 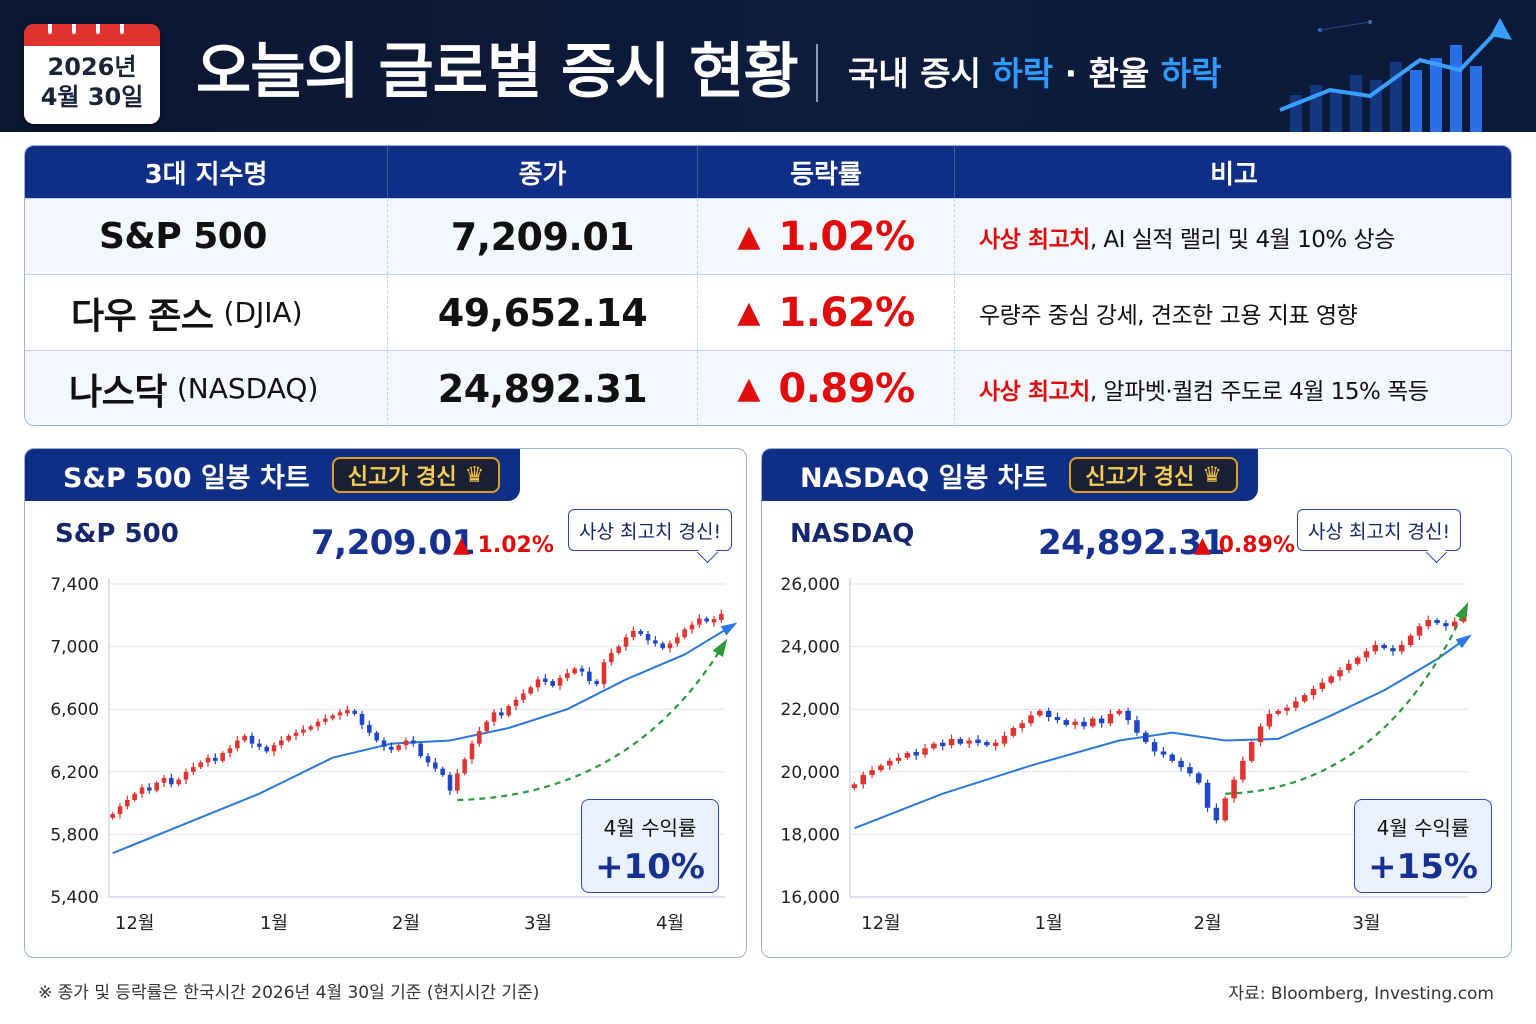 I want to click on rising-bars-decoration, so click(x=1395, y=75).